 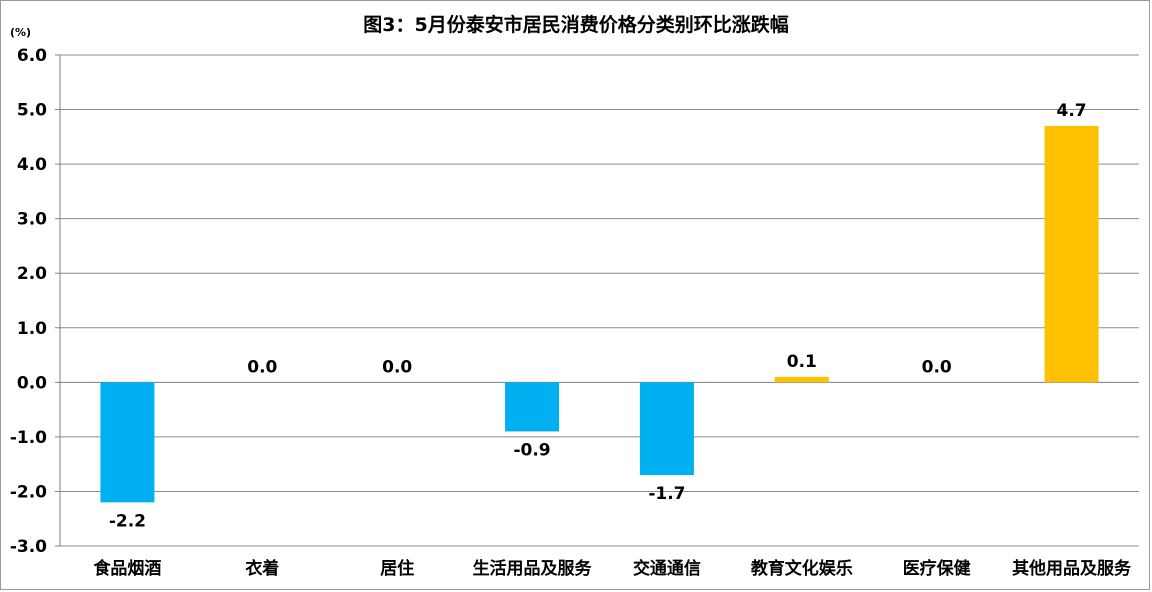 What do you see at coordinates (28, 492) in the screenshot?
I see `y-tick-label: -2.0` at bounding box center [28, 492].